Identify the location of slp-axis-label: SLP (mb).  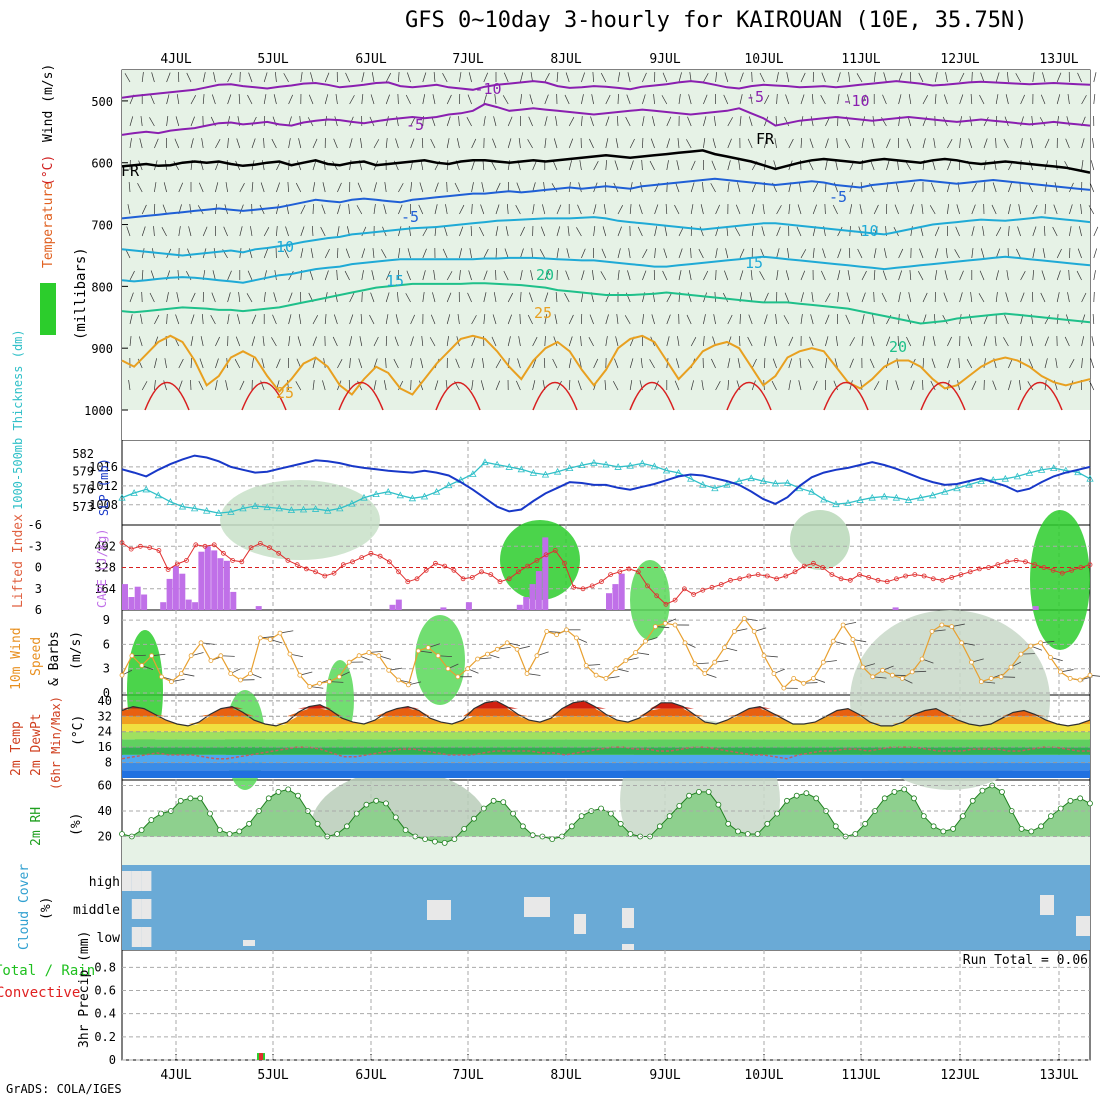
(104, 487).